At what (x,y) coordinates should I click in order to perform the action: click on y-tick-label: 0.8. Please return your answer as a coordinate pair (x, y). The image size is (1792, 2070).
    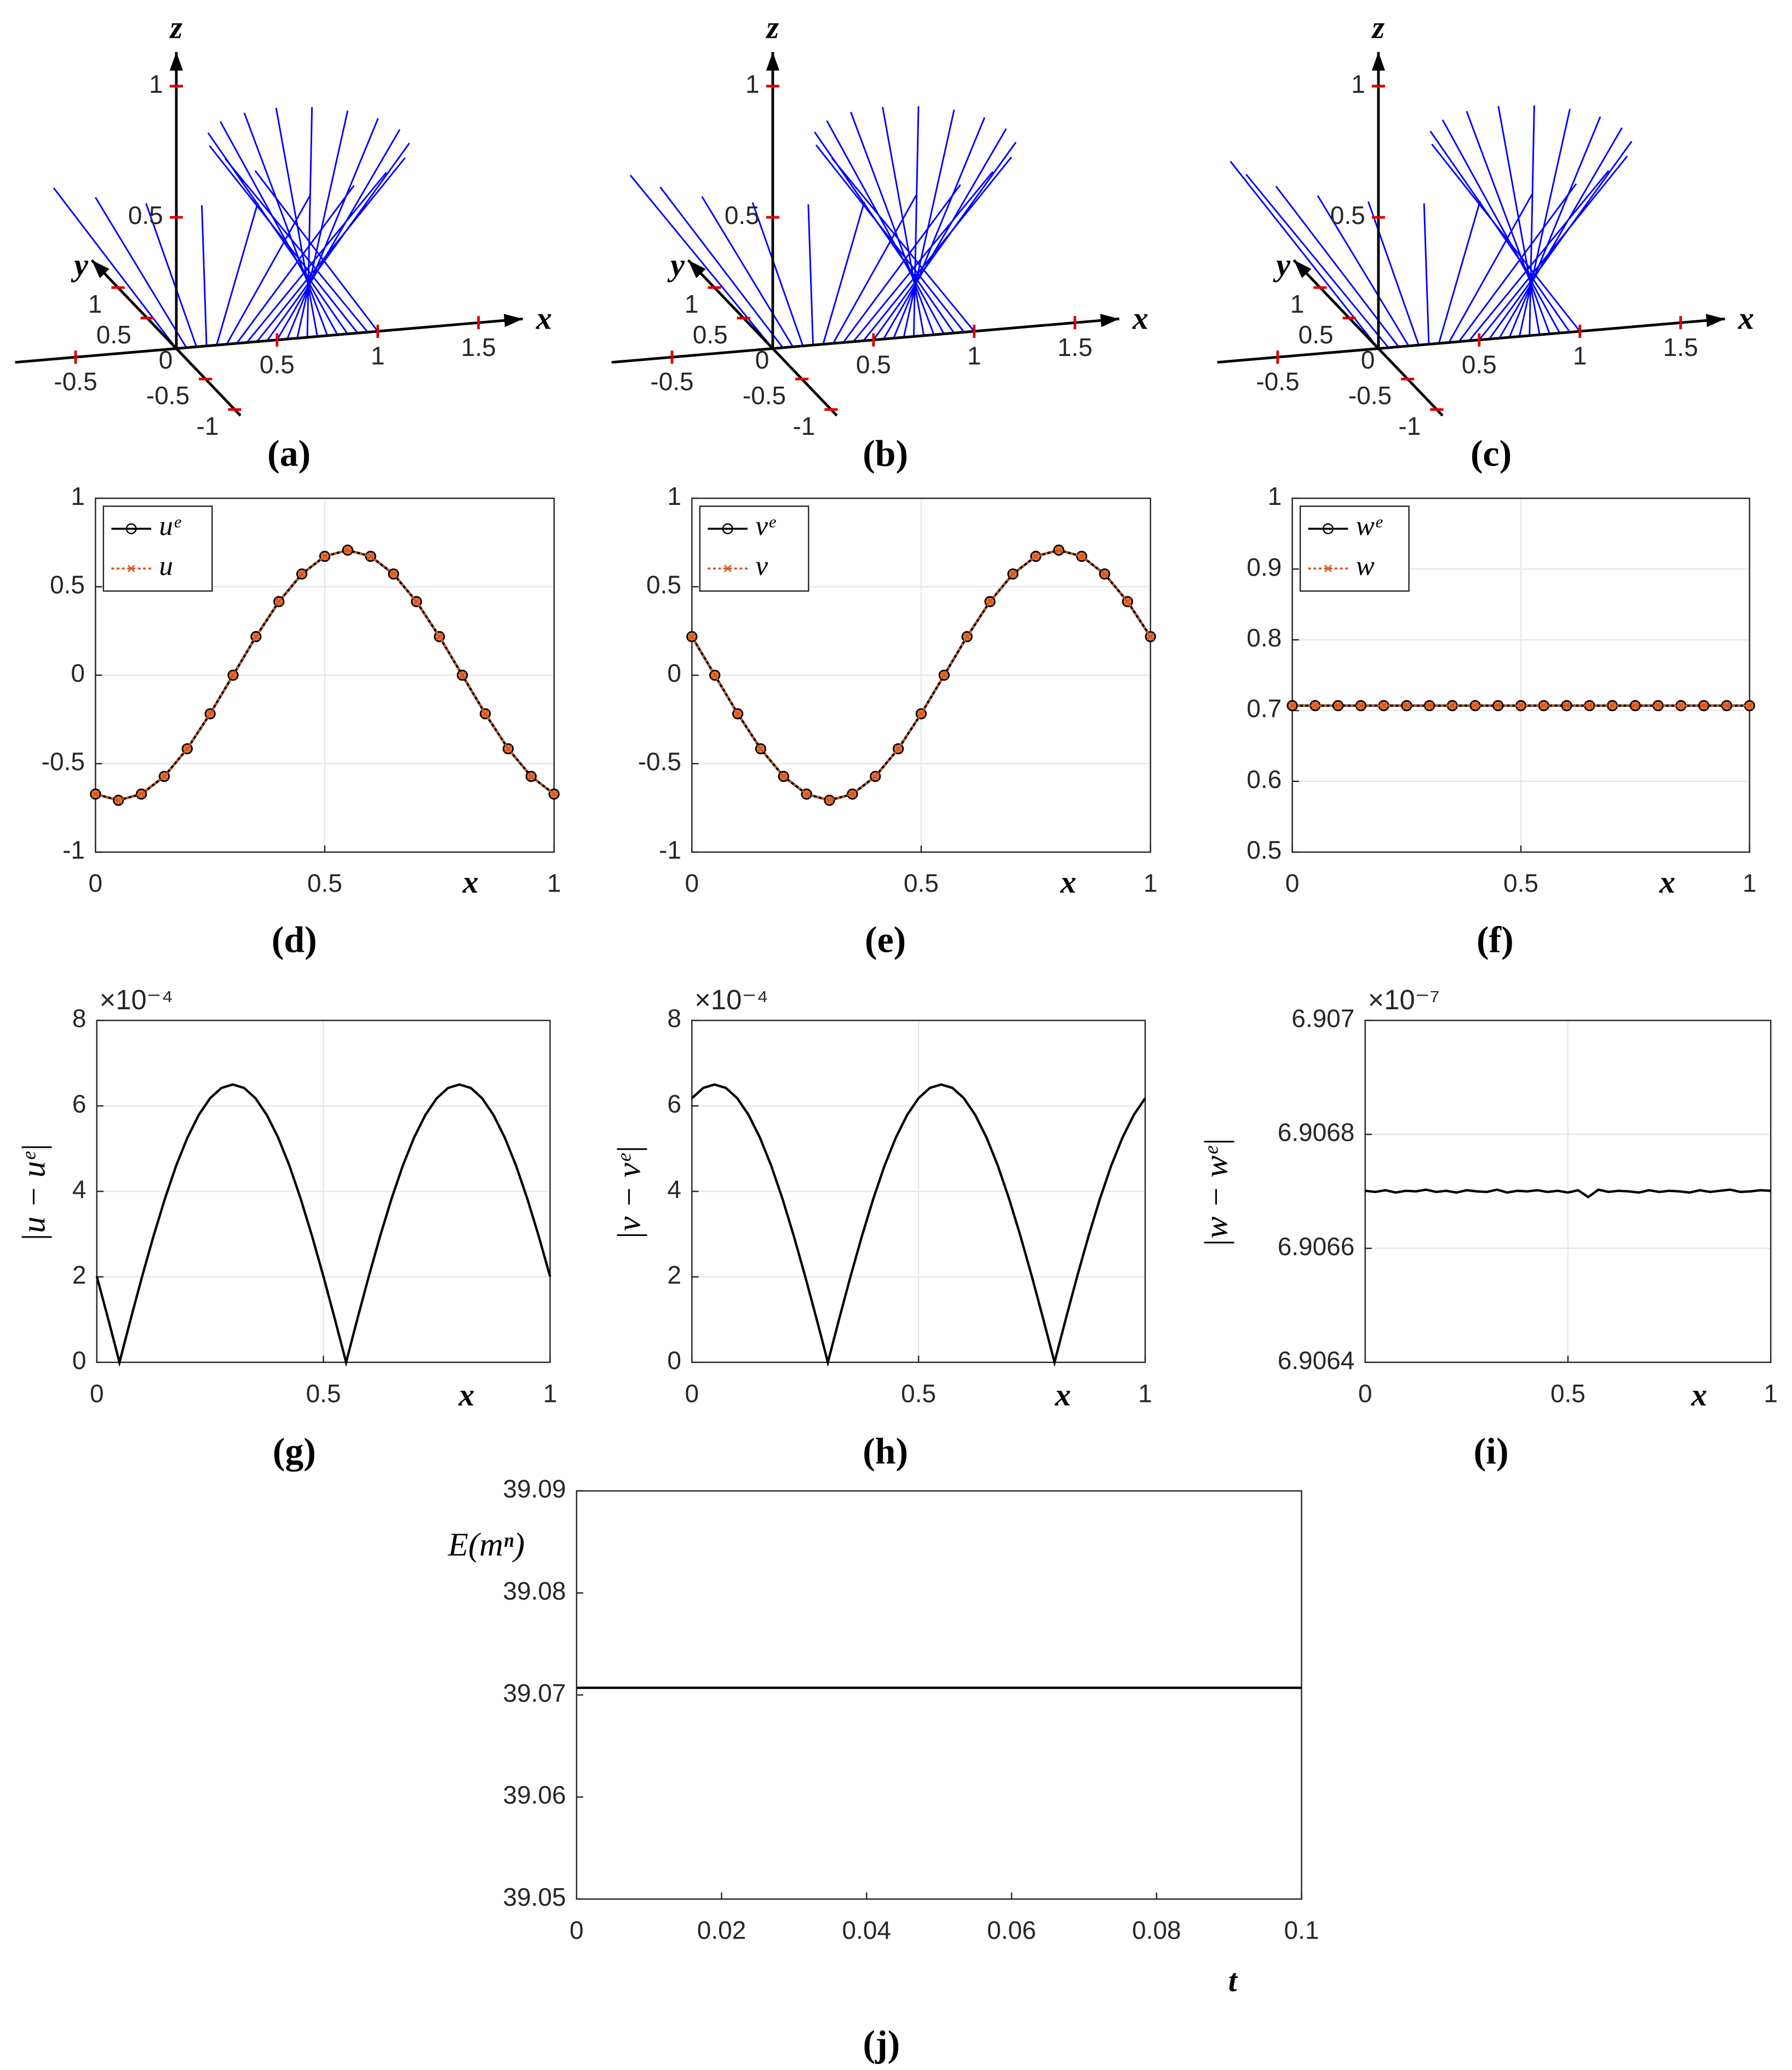
    Looking at the image, I should click on (1264, 638).